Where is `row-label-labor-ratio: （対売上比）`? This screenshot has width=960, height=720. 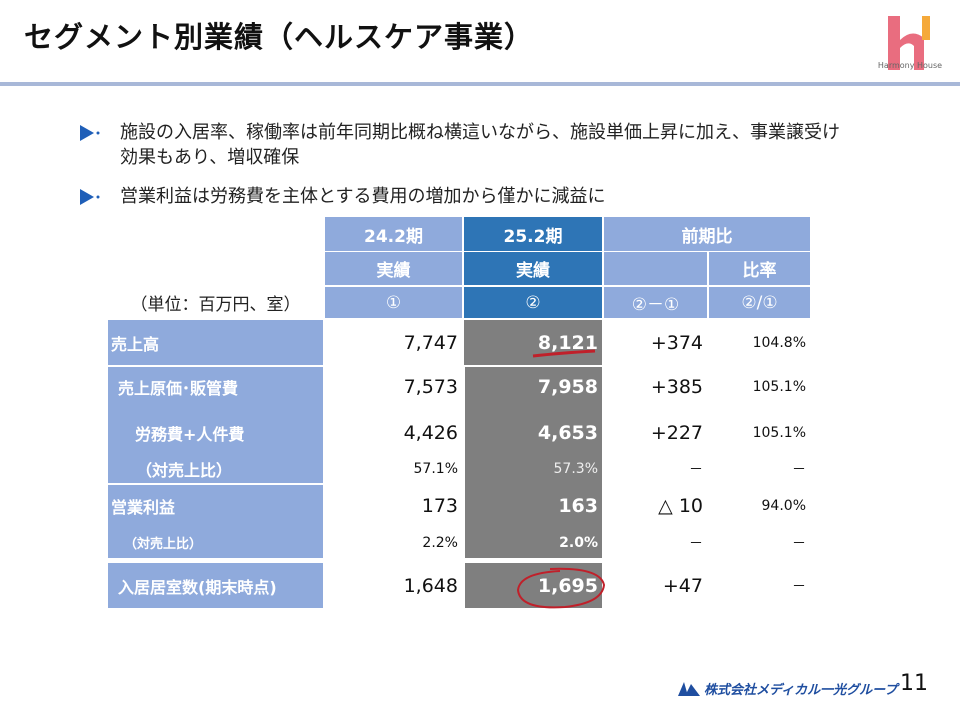 row-label-labor-ratio: （対売上比） is located at coordinates (184, 470).